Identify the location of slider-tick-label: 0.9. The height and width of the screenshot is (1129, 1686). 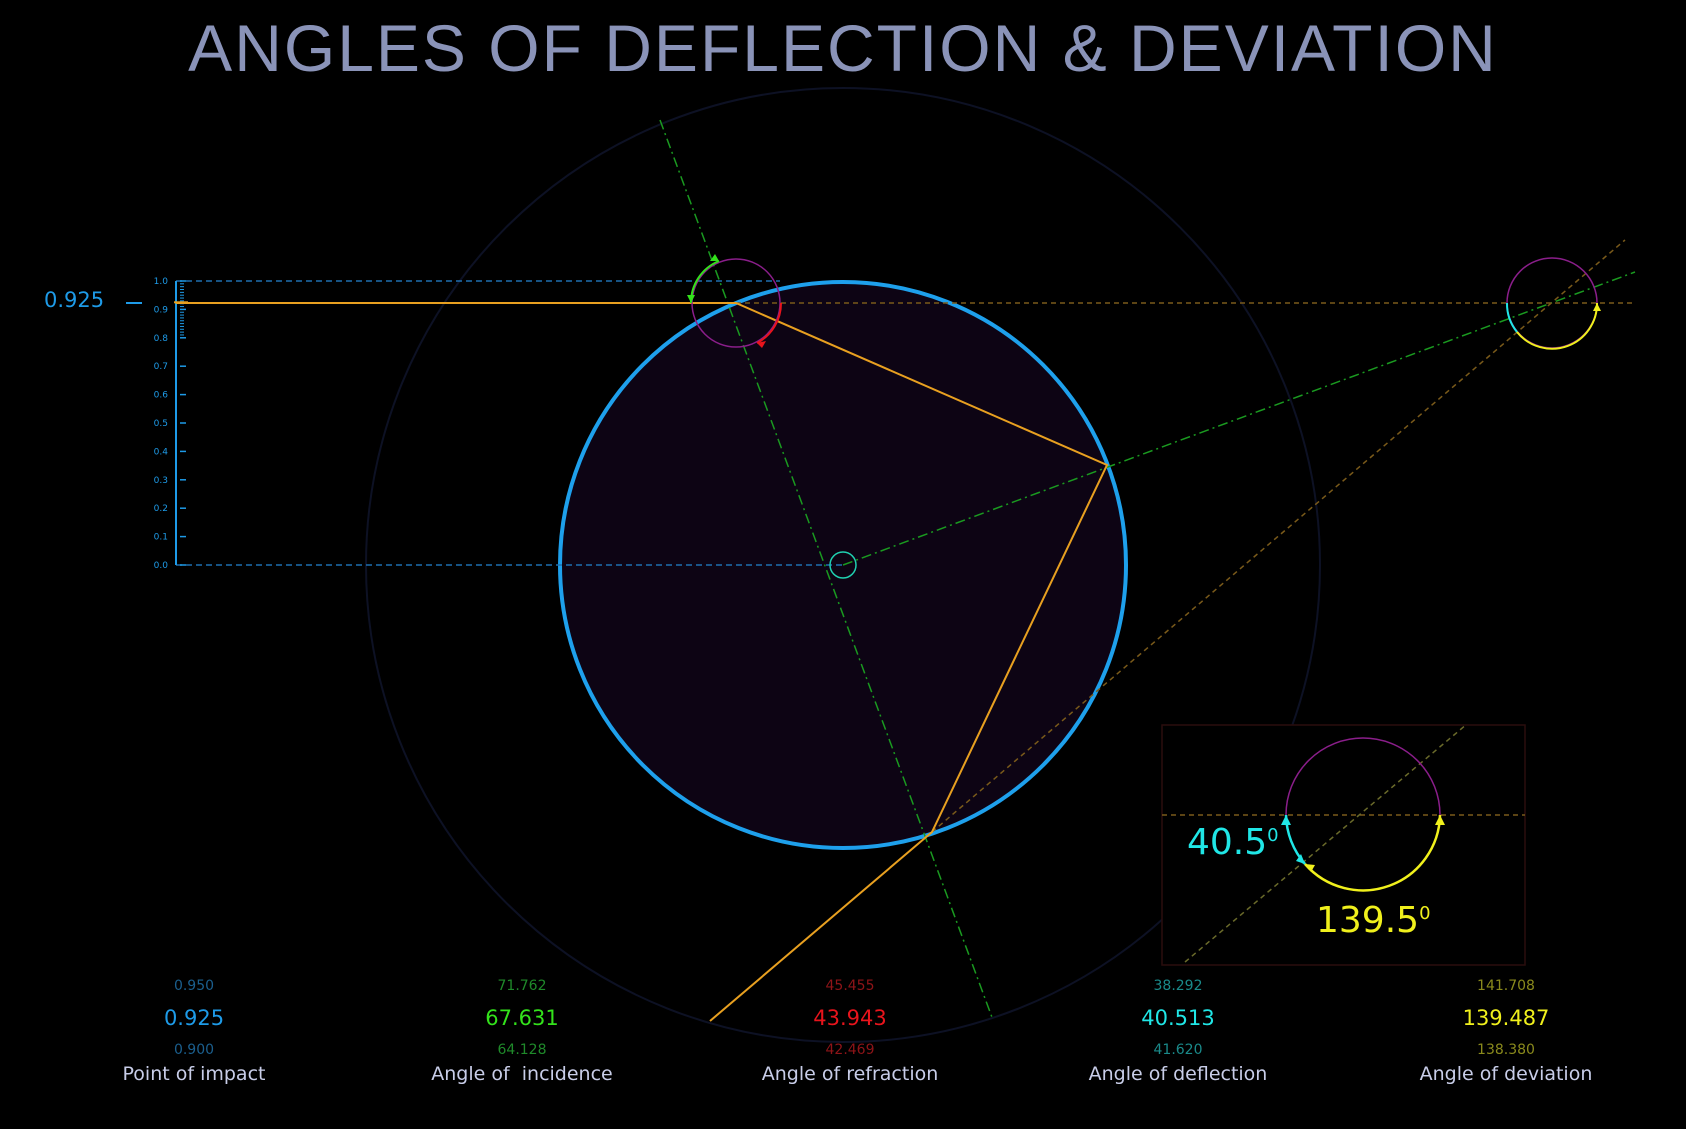
(161, 310).